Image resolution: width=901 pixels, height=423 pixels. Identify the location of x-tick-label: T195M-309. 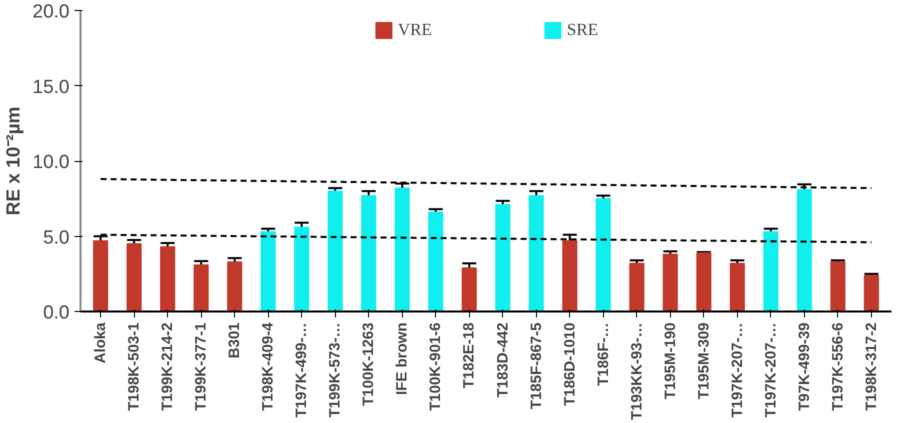
(703, 361).